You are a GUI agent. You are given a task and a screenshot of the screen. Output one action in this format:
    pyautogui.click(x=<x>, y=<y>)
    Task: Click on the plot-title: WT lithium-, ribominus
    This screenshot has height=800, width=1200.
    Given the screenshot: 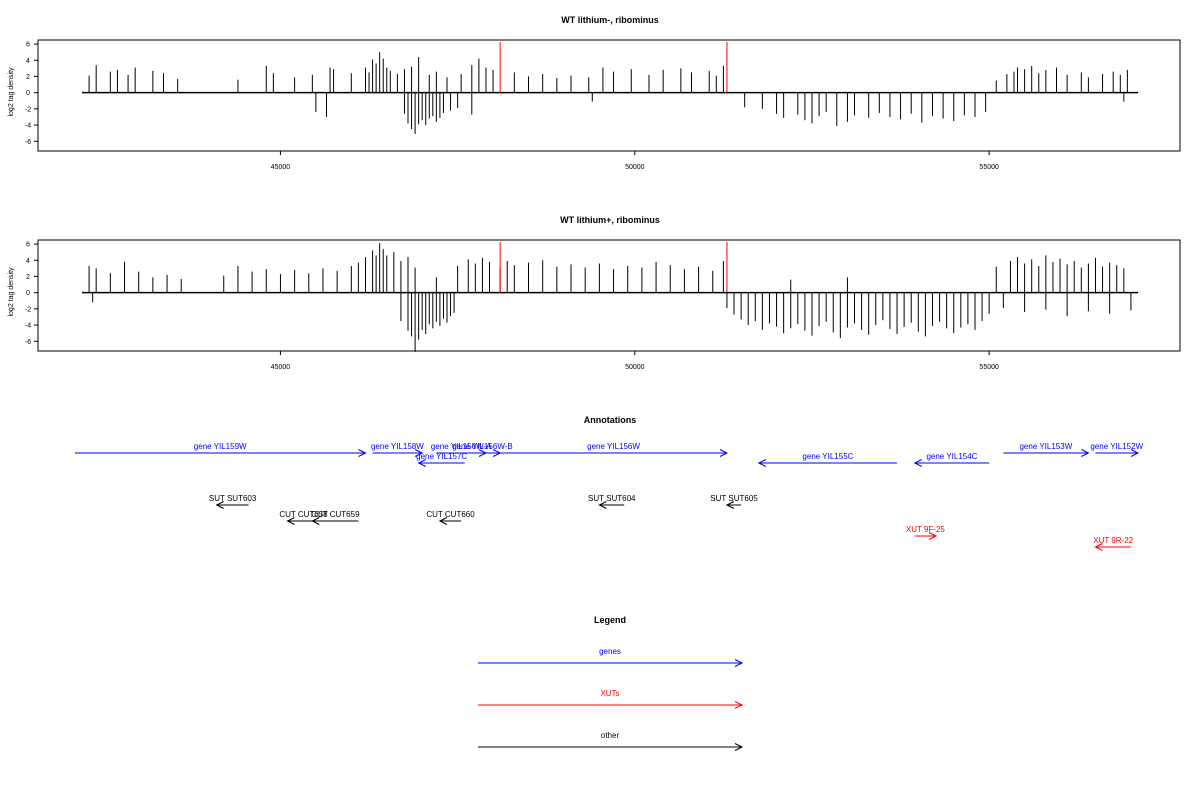 What is the action you would take?
    pyautogui.click(x=610, y=20)
    